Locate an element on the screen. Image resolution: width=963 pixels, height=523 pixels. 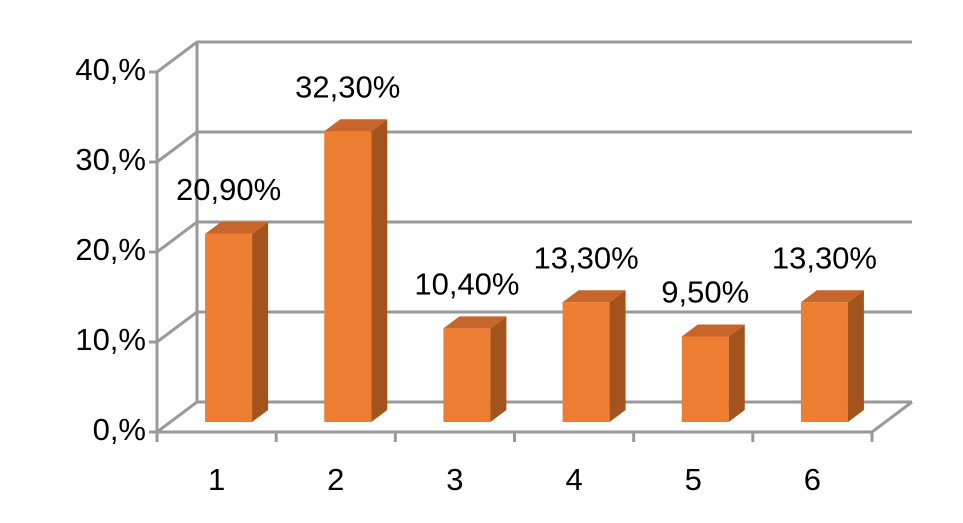
y-tick-label: 0,% is located at coordinates (119, 429).